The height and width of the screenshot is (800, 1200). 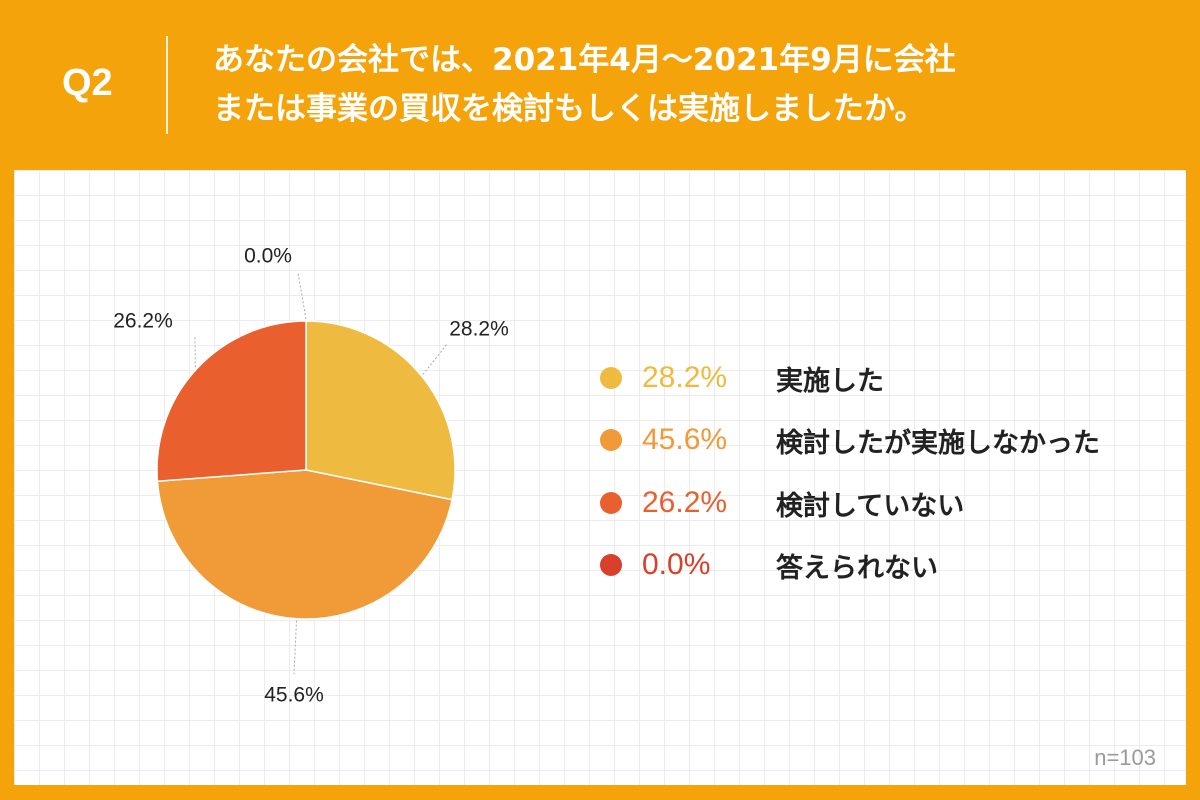 I want to click on data-label-cannot-answer: 0.0%, so click(x=268, y=256).